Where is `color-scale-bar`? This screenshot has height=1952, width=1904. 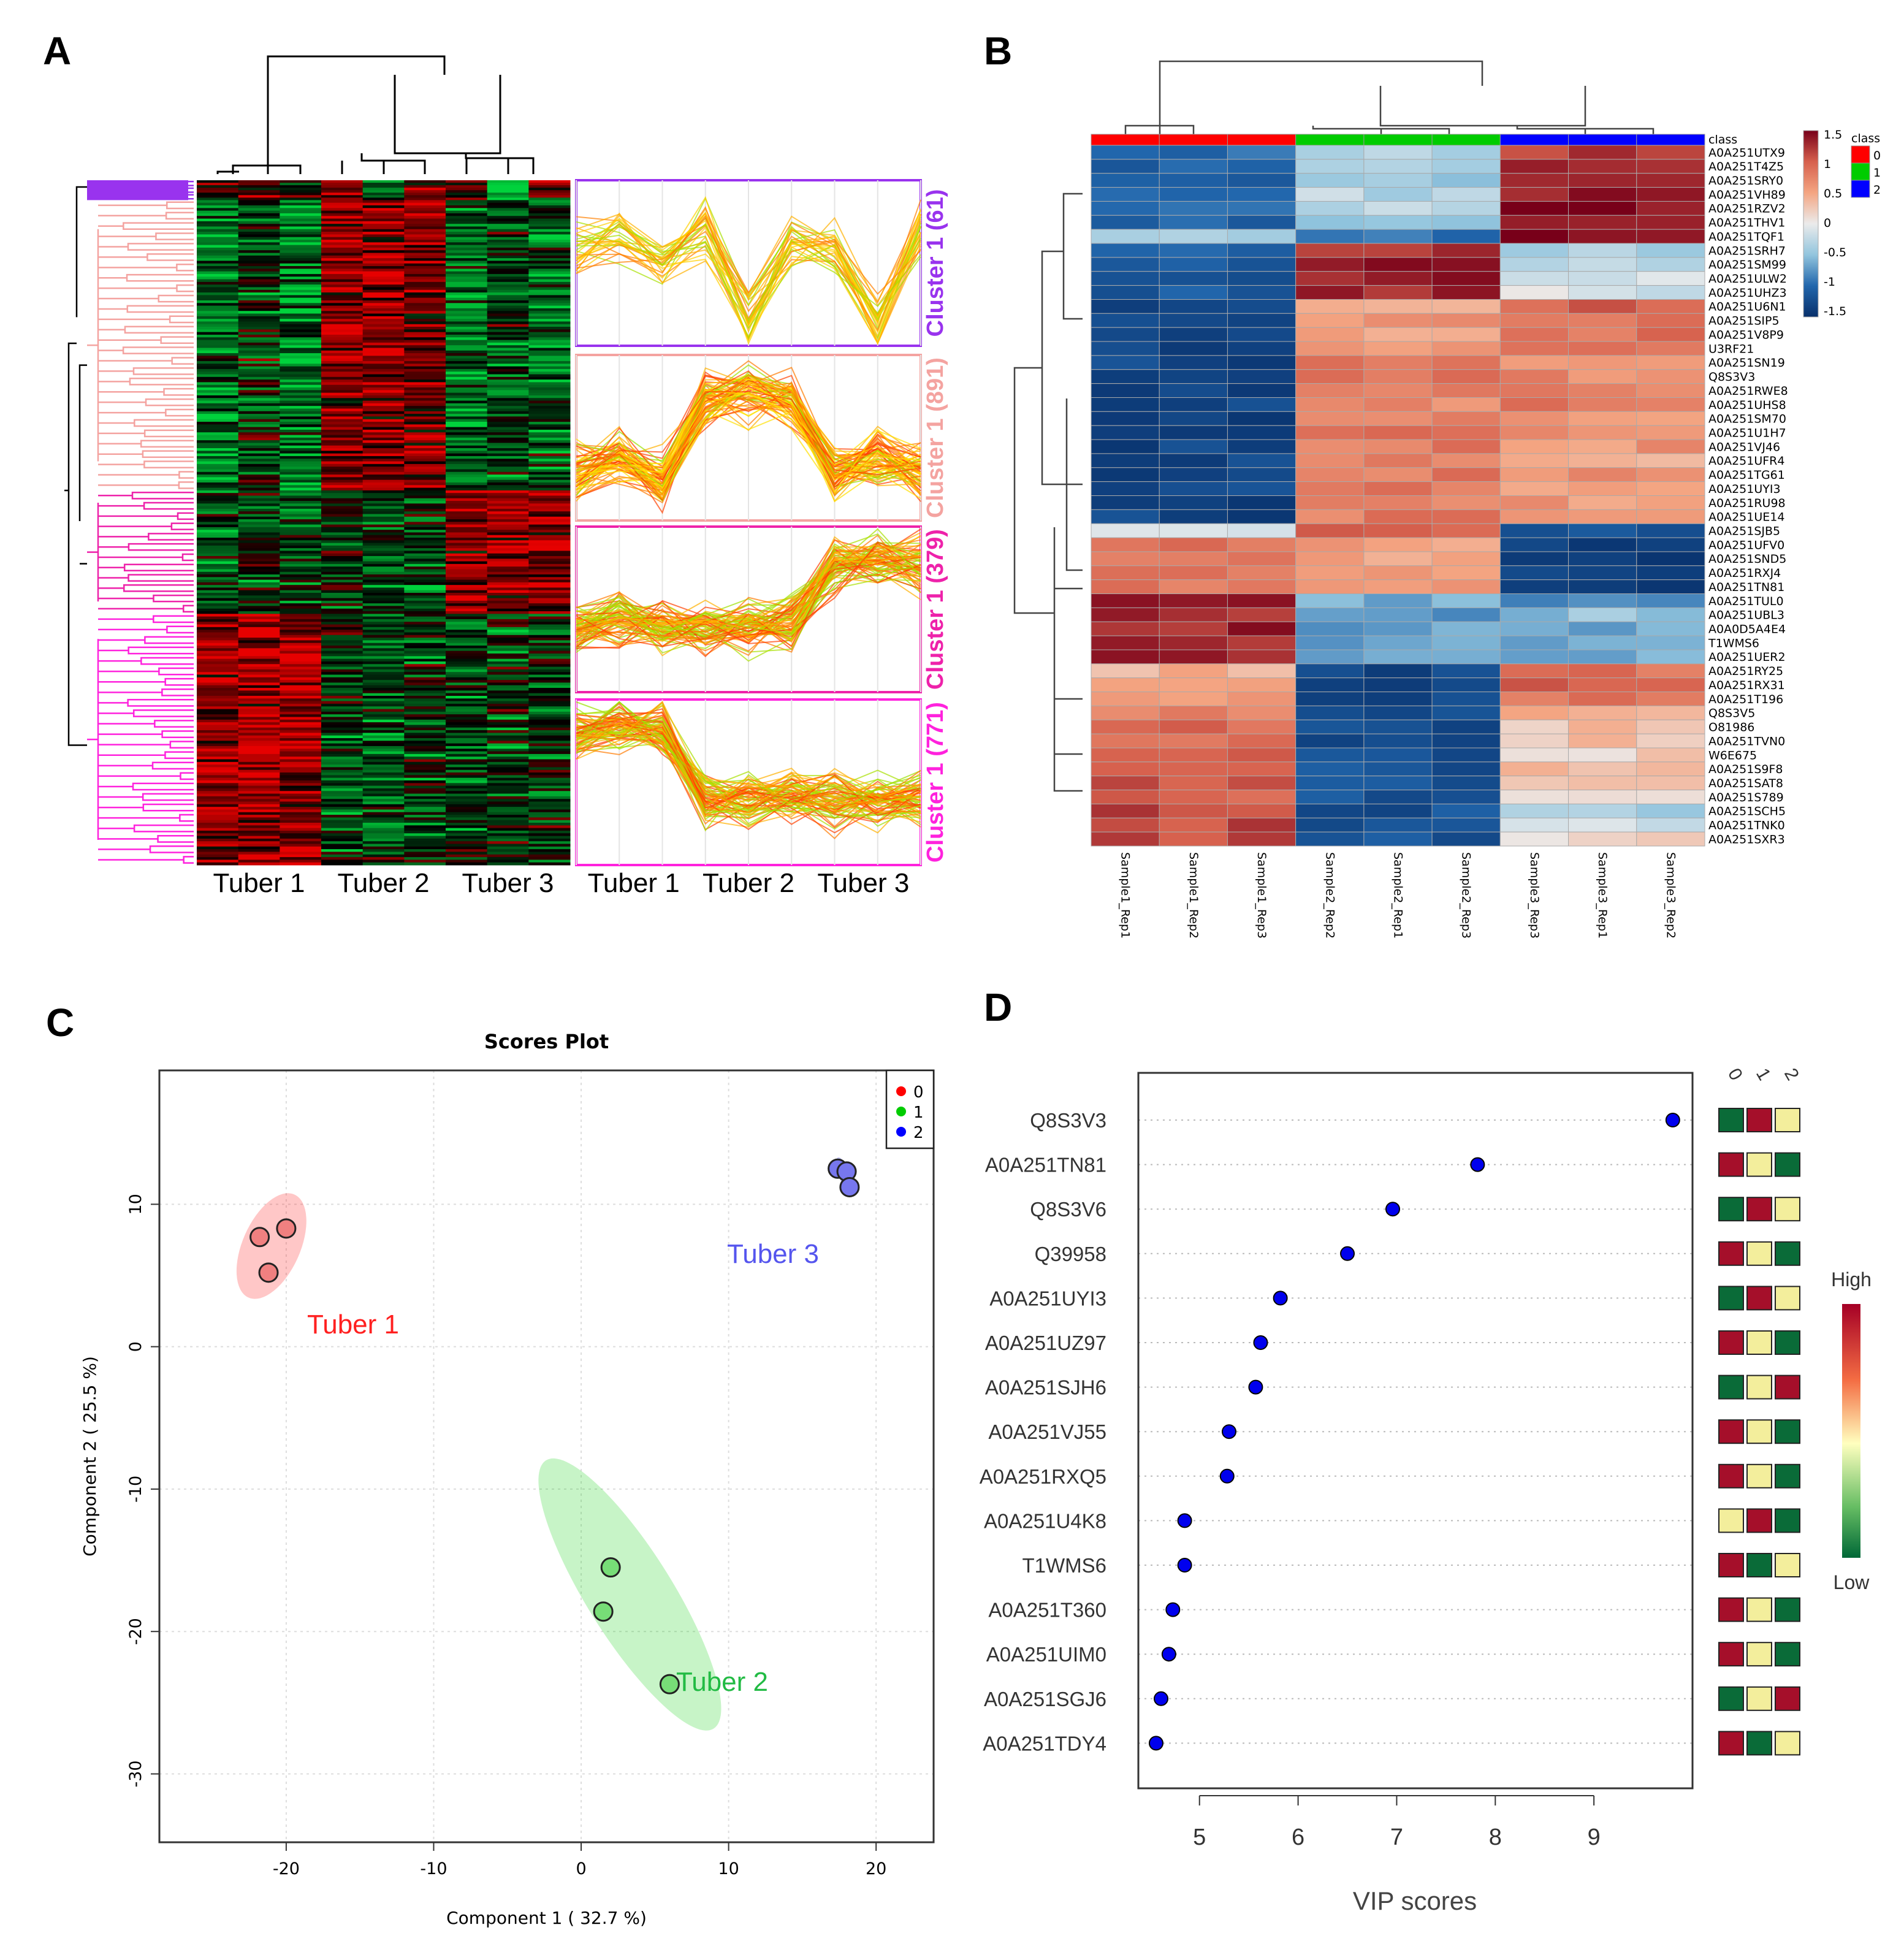
color-scale-bar is located at coordinates (1811, 224).